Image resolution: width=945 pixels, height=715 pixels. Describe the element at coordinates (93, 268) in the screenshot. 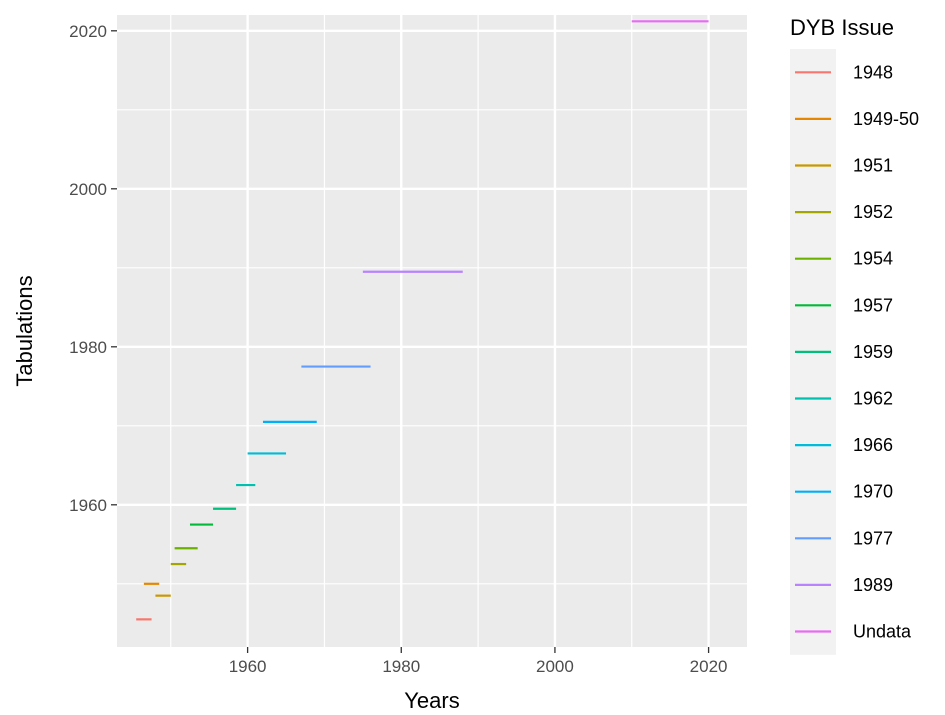

I see `y-axis: 1960 1980 2000 2020` at that location.